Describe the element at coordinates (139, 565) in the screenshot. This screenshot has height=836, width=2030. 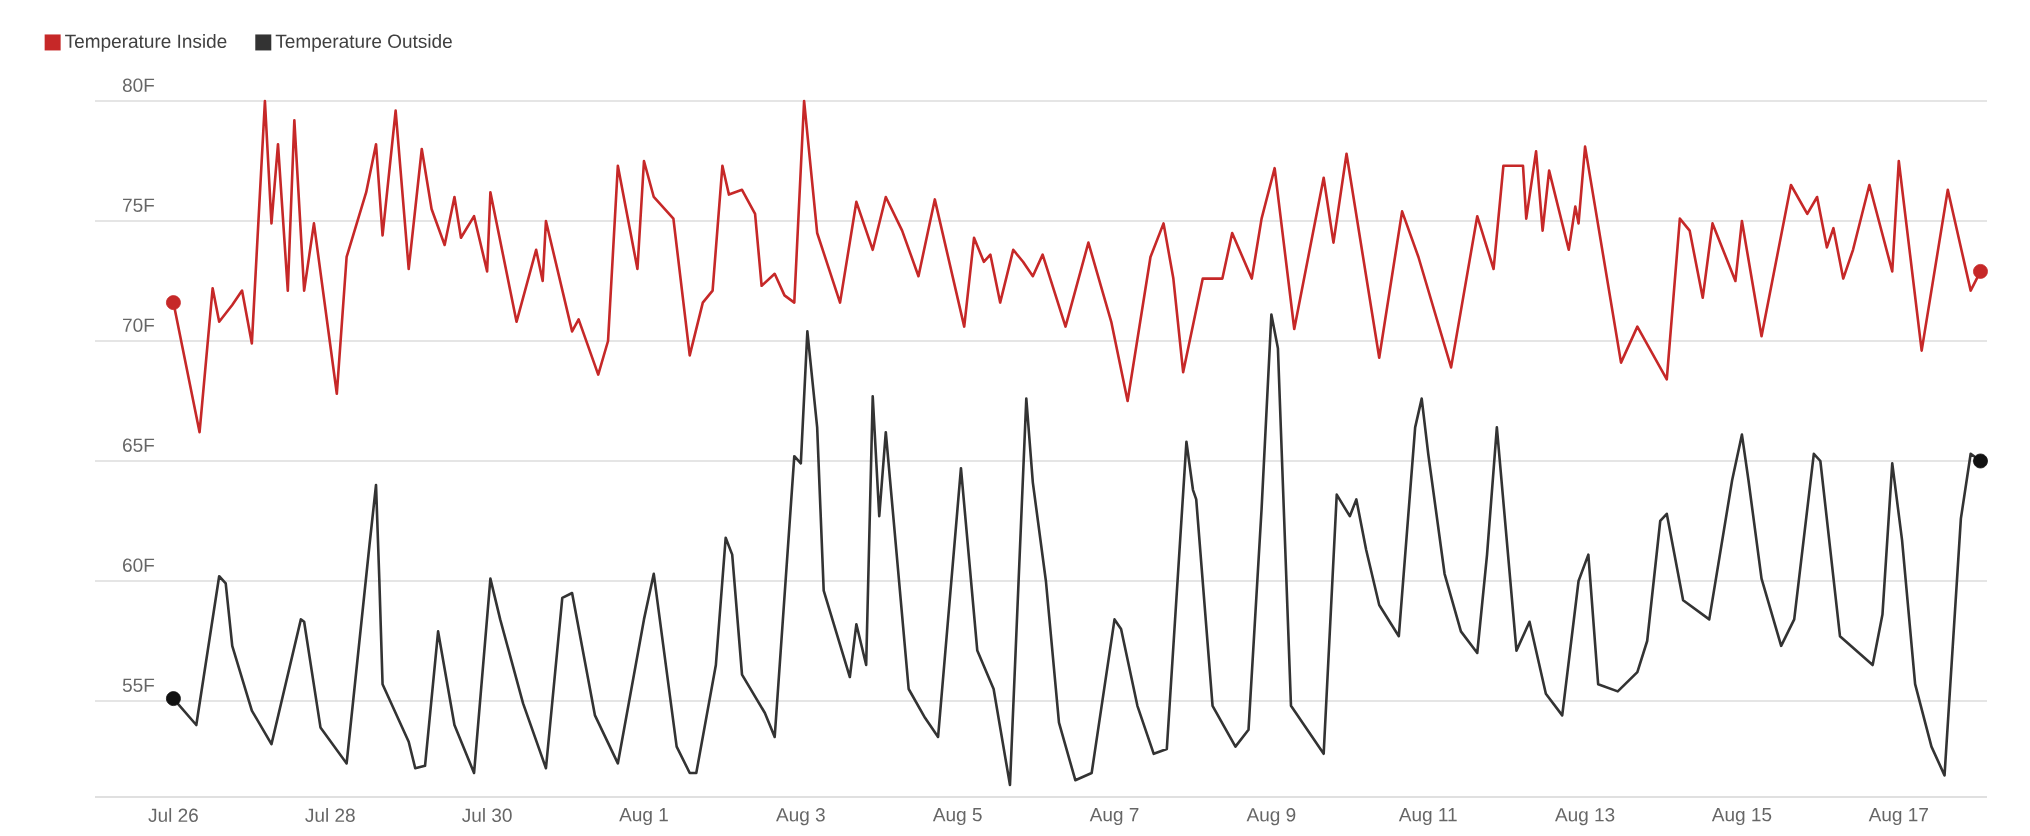
I see `y-tick-label: 60F` at that location.